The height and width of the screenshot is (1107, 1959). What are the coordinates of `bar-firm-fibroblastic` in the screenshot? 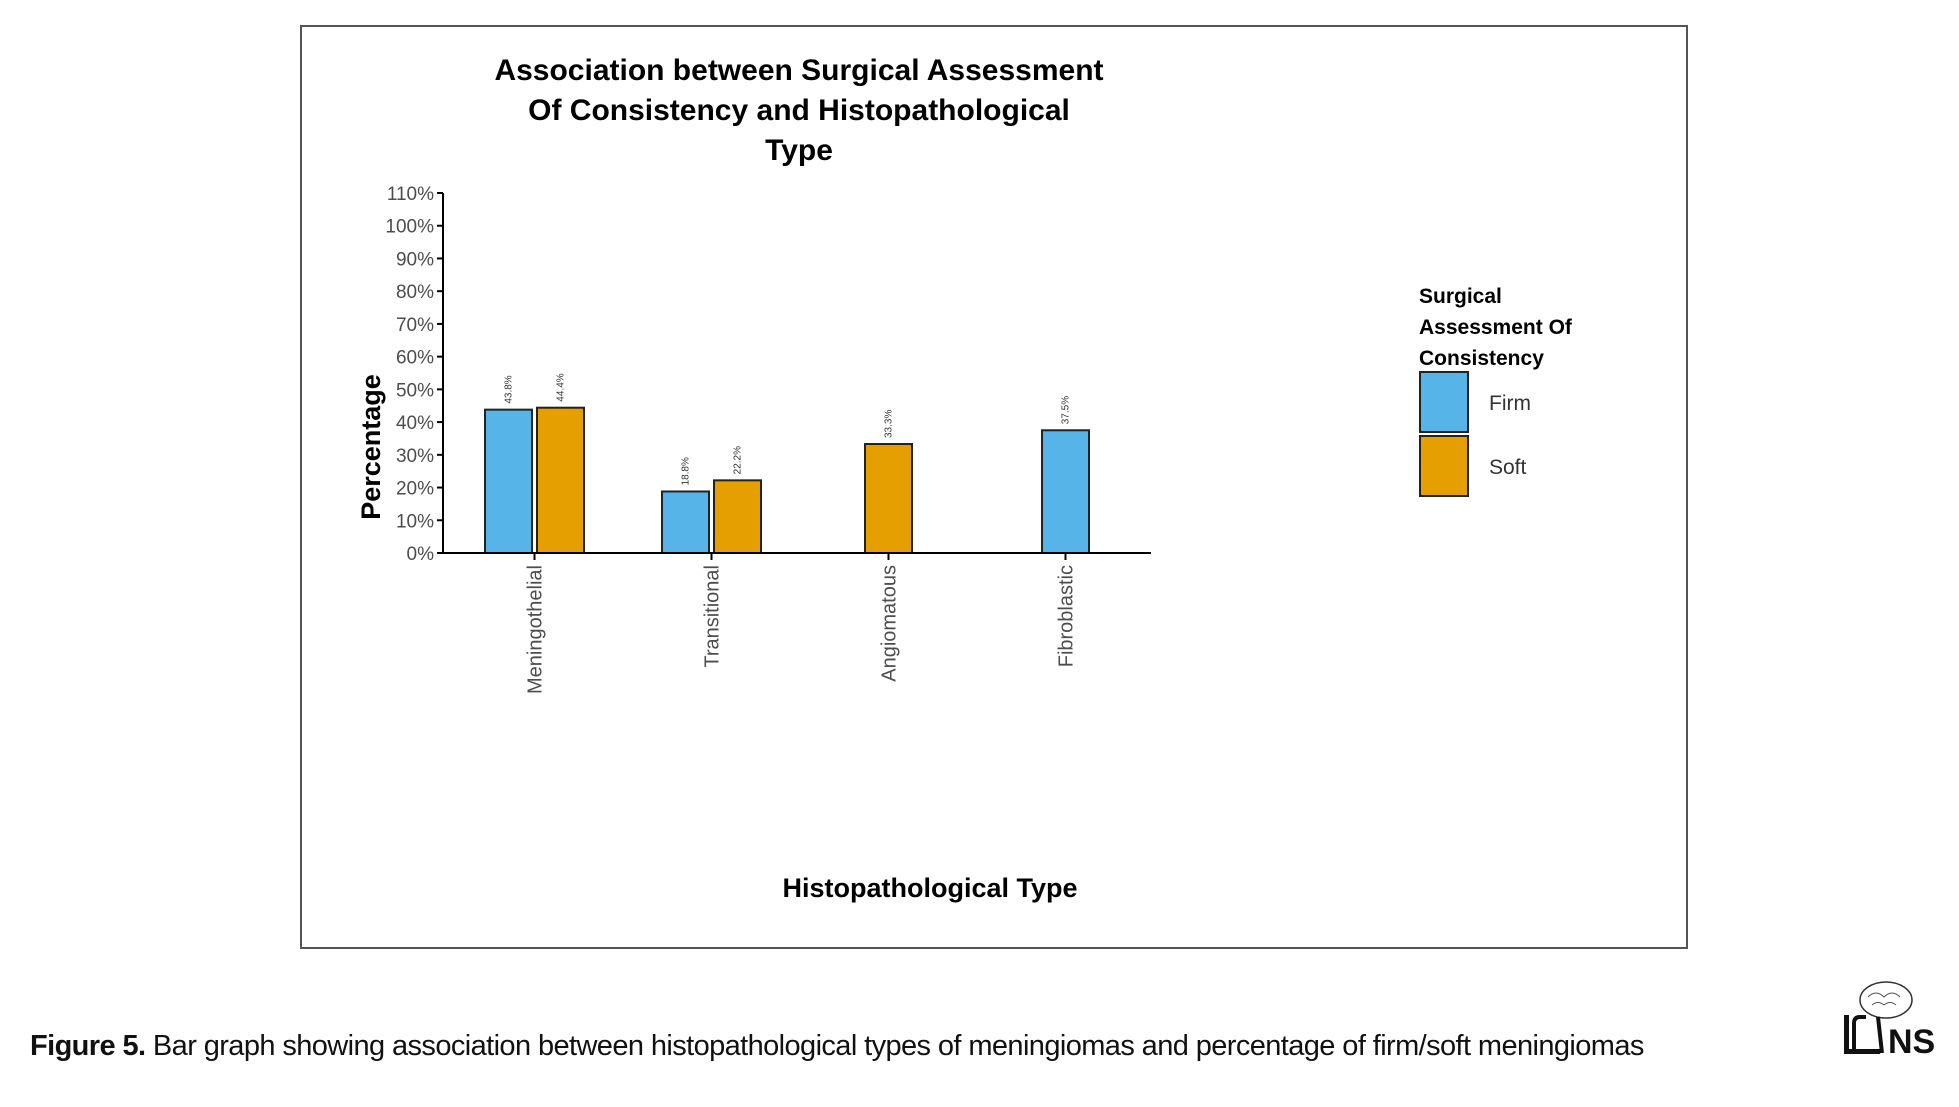 It's located at (1065, 492).